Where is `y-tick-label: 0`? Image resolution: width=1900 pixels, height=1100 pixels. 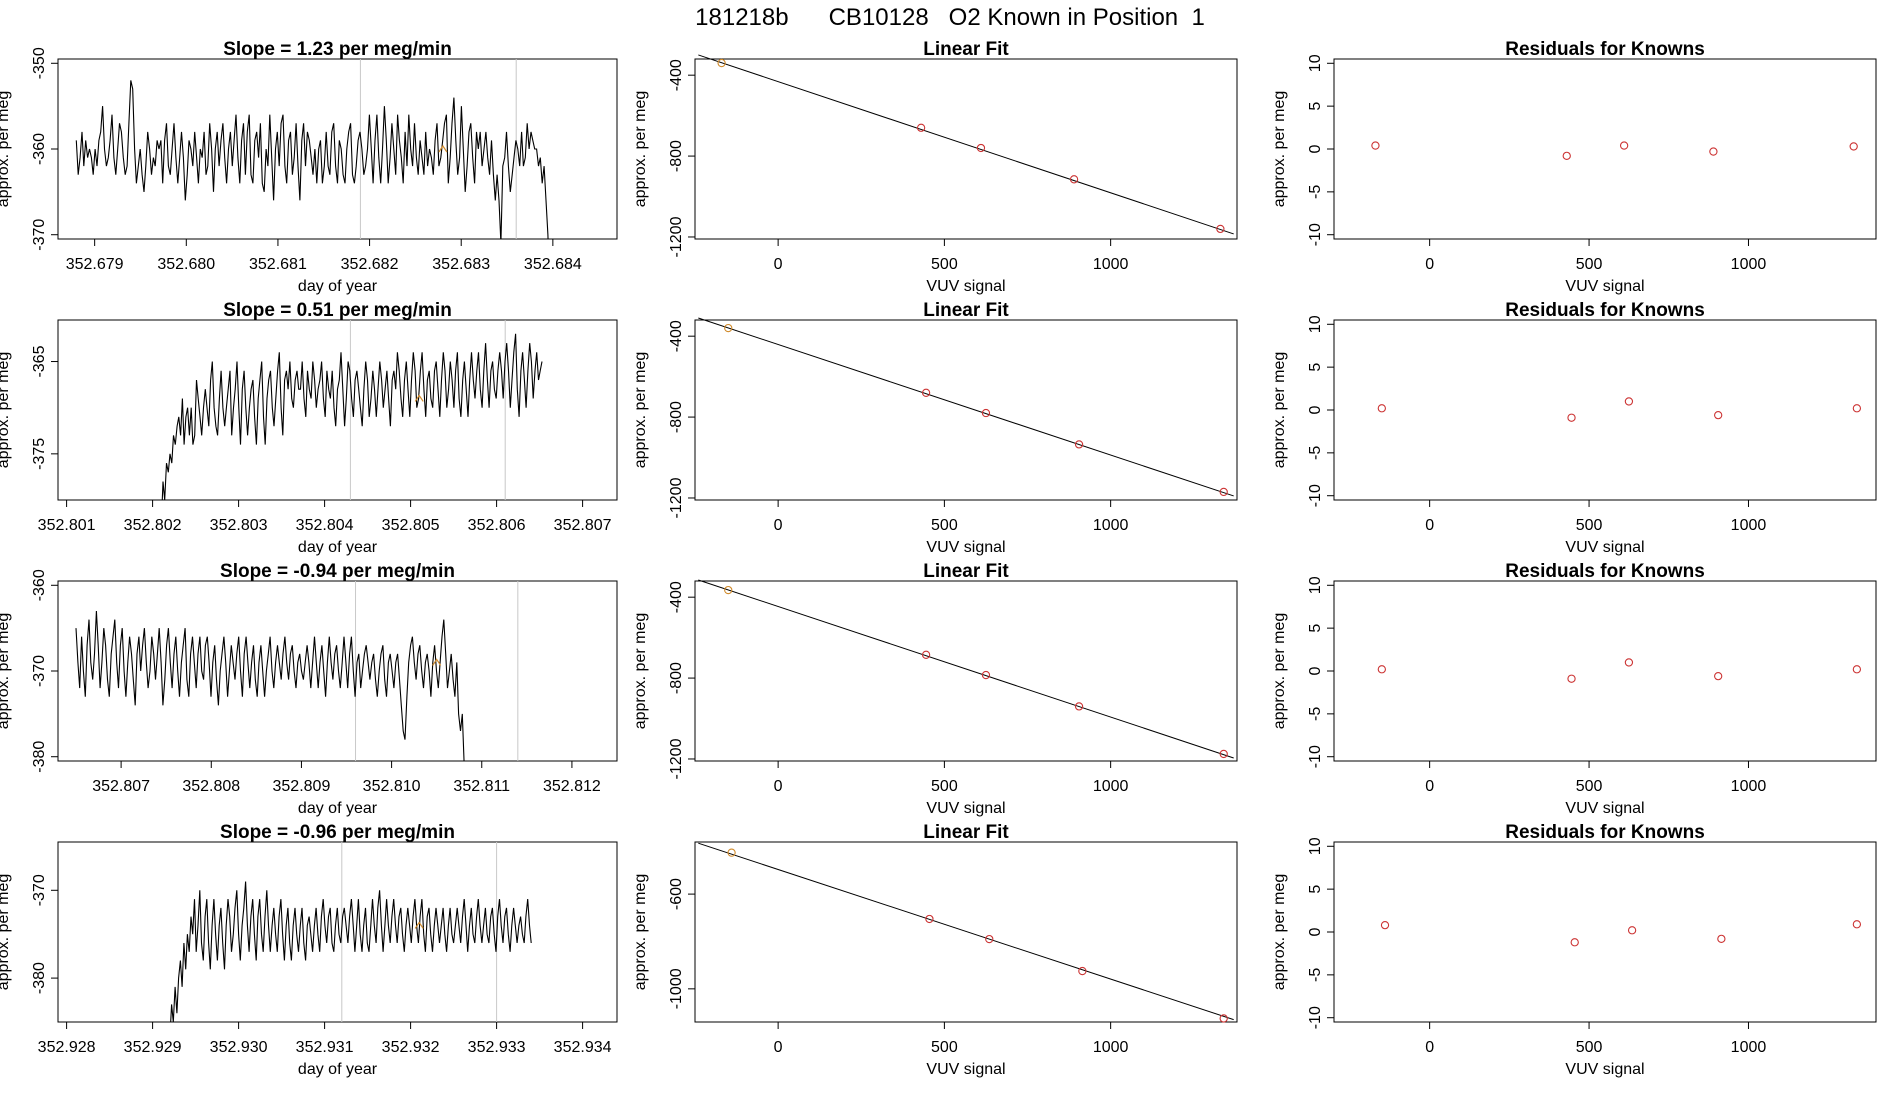 y-tick-label: 0 is located at coordinates (1315, 931).